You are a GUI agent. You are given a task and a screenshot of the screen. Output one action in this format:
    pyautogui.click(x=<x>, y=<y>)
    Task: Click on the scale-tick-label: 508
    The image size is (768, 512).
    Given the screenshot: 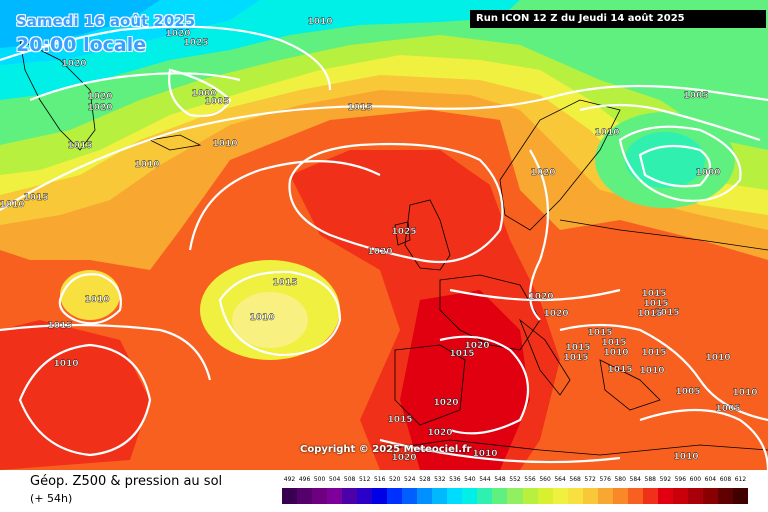 What is the action you would take?
    pyautogui.click(x=349, y=479)
    